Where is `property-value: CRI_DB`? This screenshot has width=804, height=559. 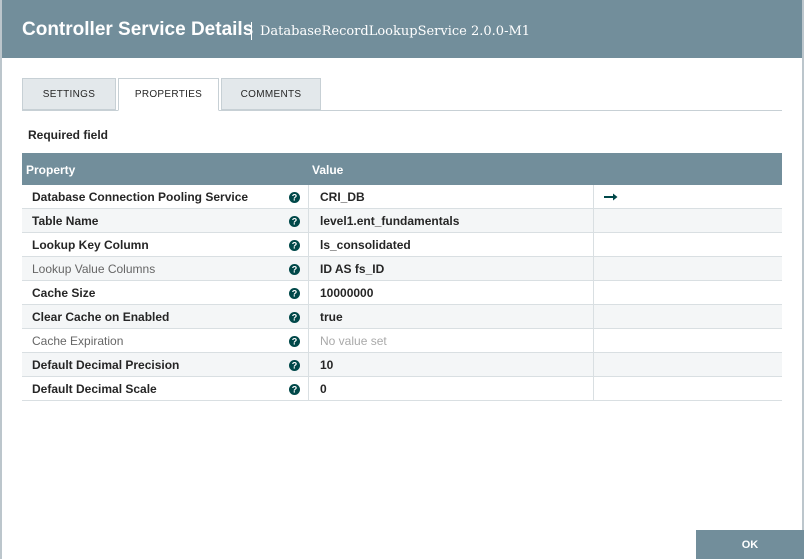
property-value: CRI_DB is located at coordinates (342, 197).